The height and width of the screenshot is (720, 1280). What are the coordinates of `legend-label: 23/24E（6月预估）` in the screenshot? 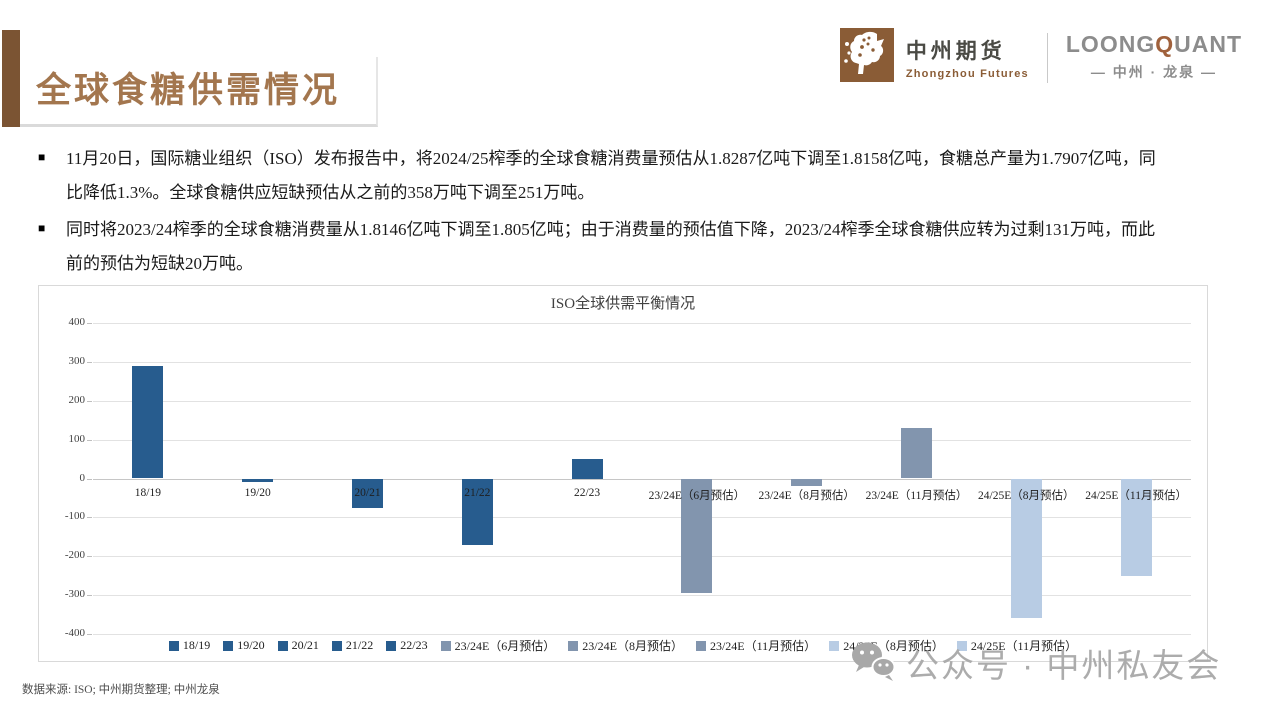 It's located at (505, 646).